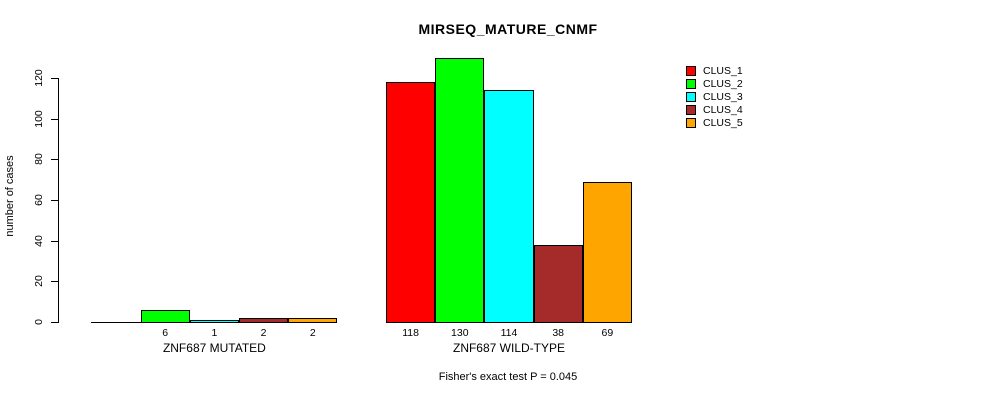 This screenshot has height=400, width=990. What do you see at coordinates (39, 78) in the screenshot?
I see `y-tick-label: 120` at bounding box center [39, 78].